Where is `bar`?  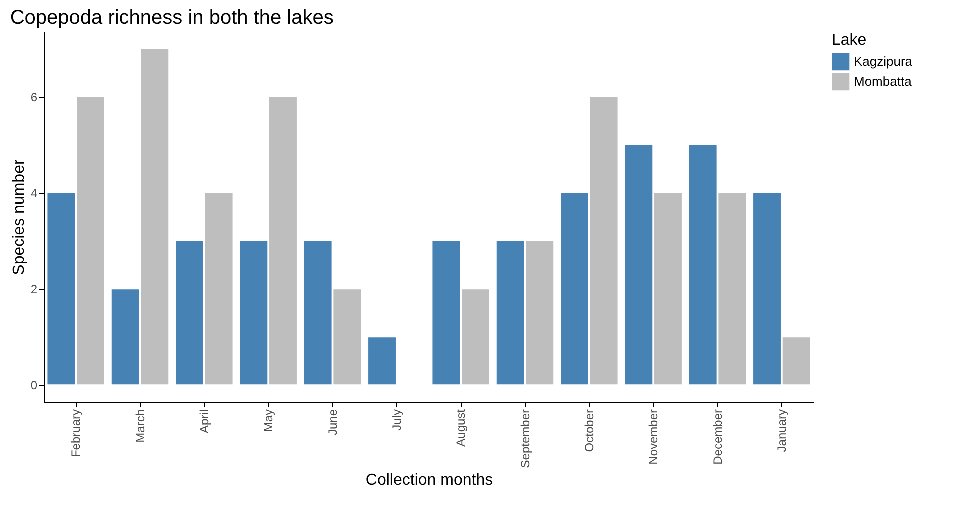
bar is located at coordinates (382, 361).